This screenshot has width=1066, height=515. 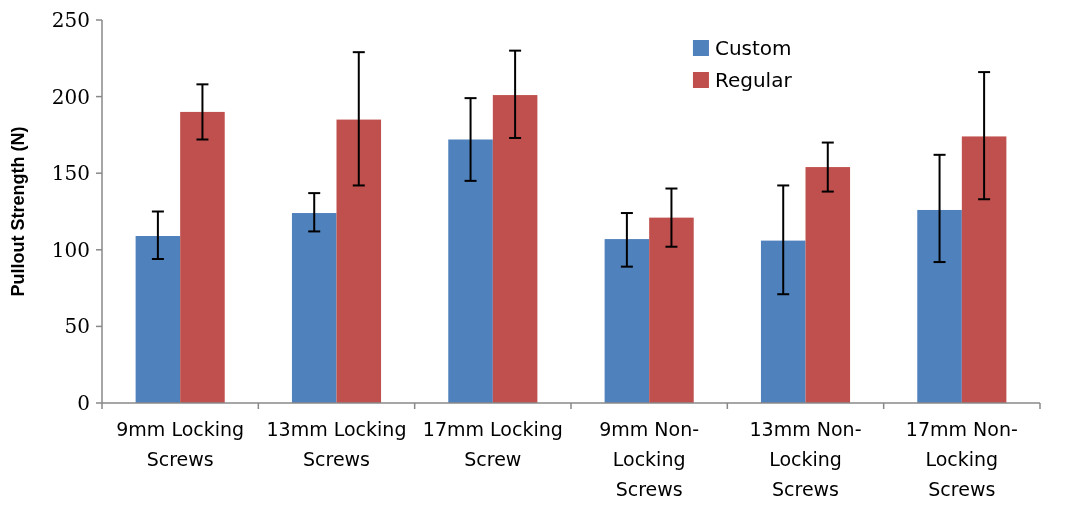 What do you see at coordinates (77, 326) in the screenshot?
I see `y-tick-label: 50` at bounding box center [77, 326].